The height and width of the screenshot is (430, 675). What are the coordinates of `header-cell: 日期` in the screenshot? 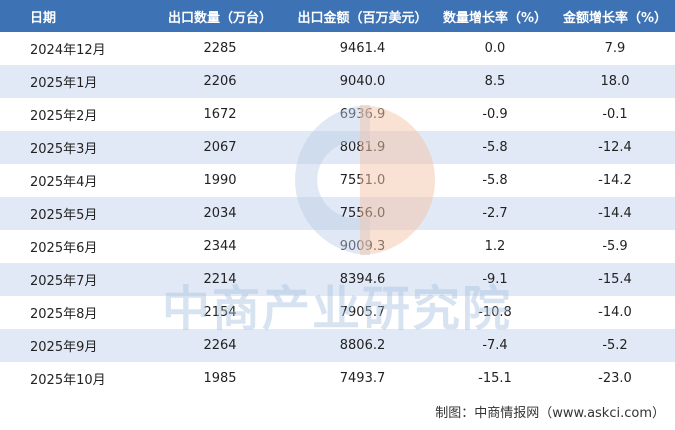 It's located at (75, 16).